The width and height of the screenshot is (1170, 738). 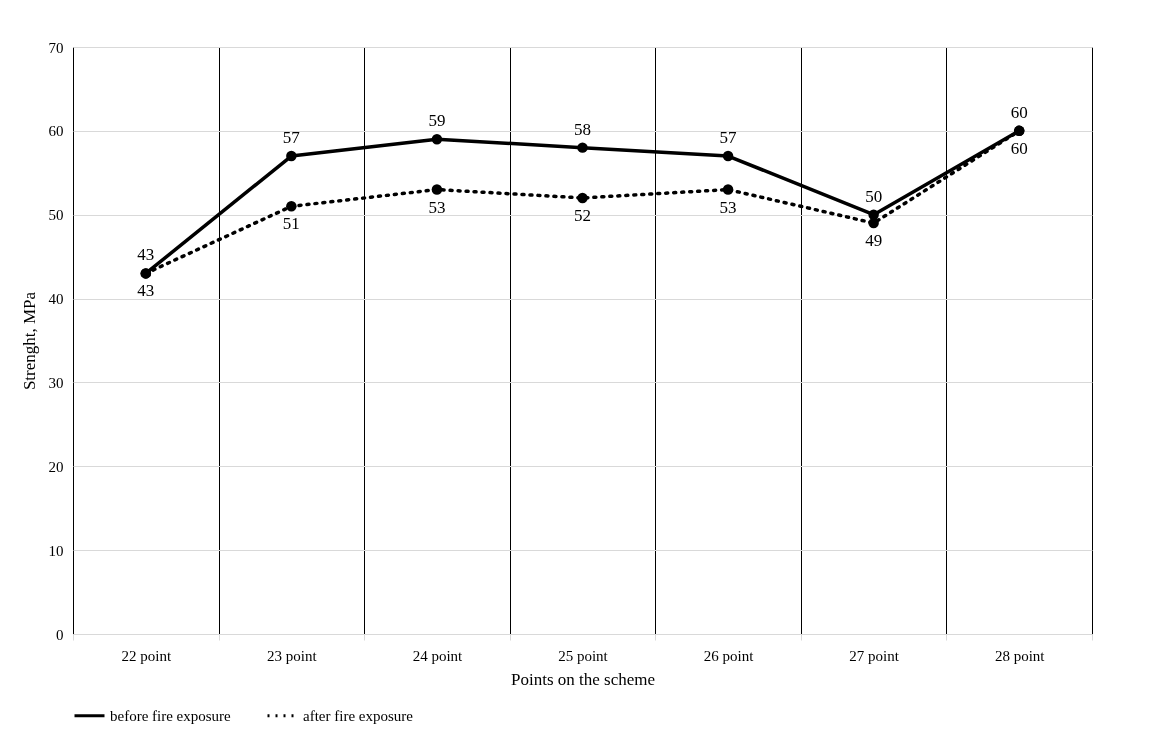 What do you see at coordinates (583, 655) in the screenshot?
I see `x-tick-label: 25 point` at bounding box center [583, 655].